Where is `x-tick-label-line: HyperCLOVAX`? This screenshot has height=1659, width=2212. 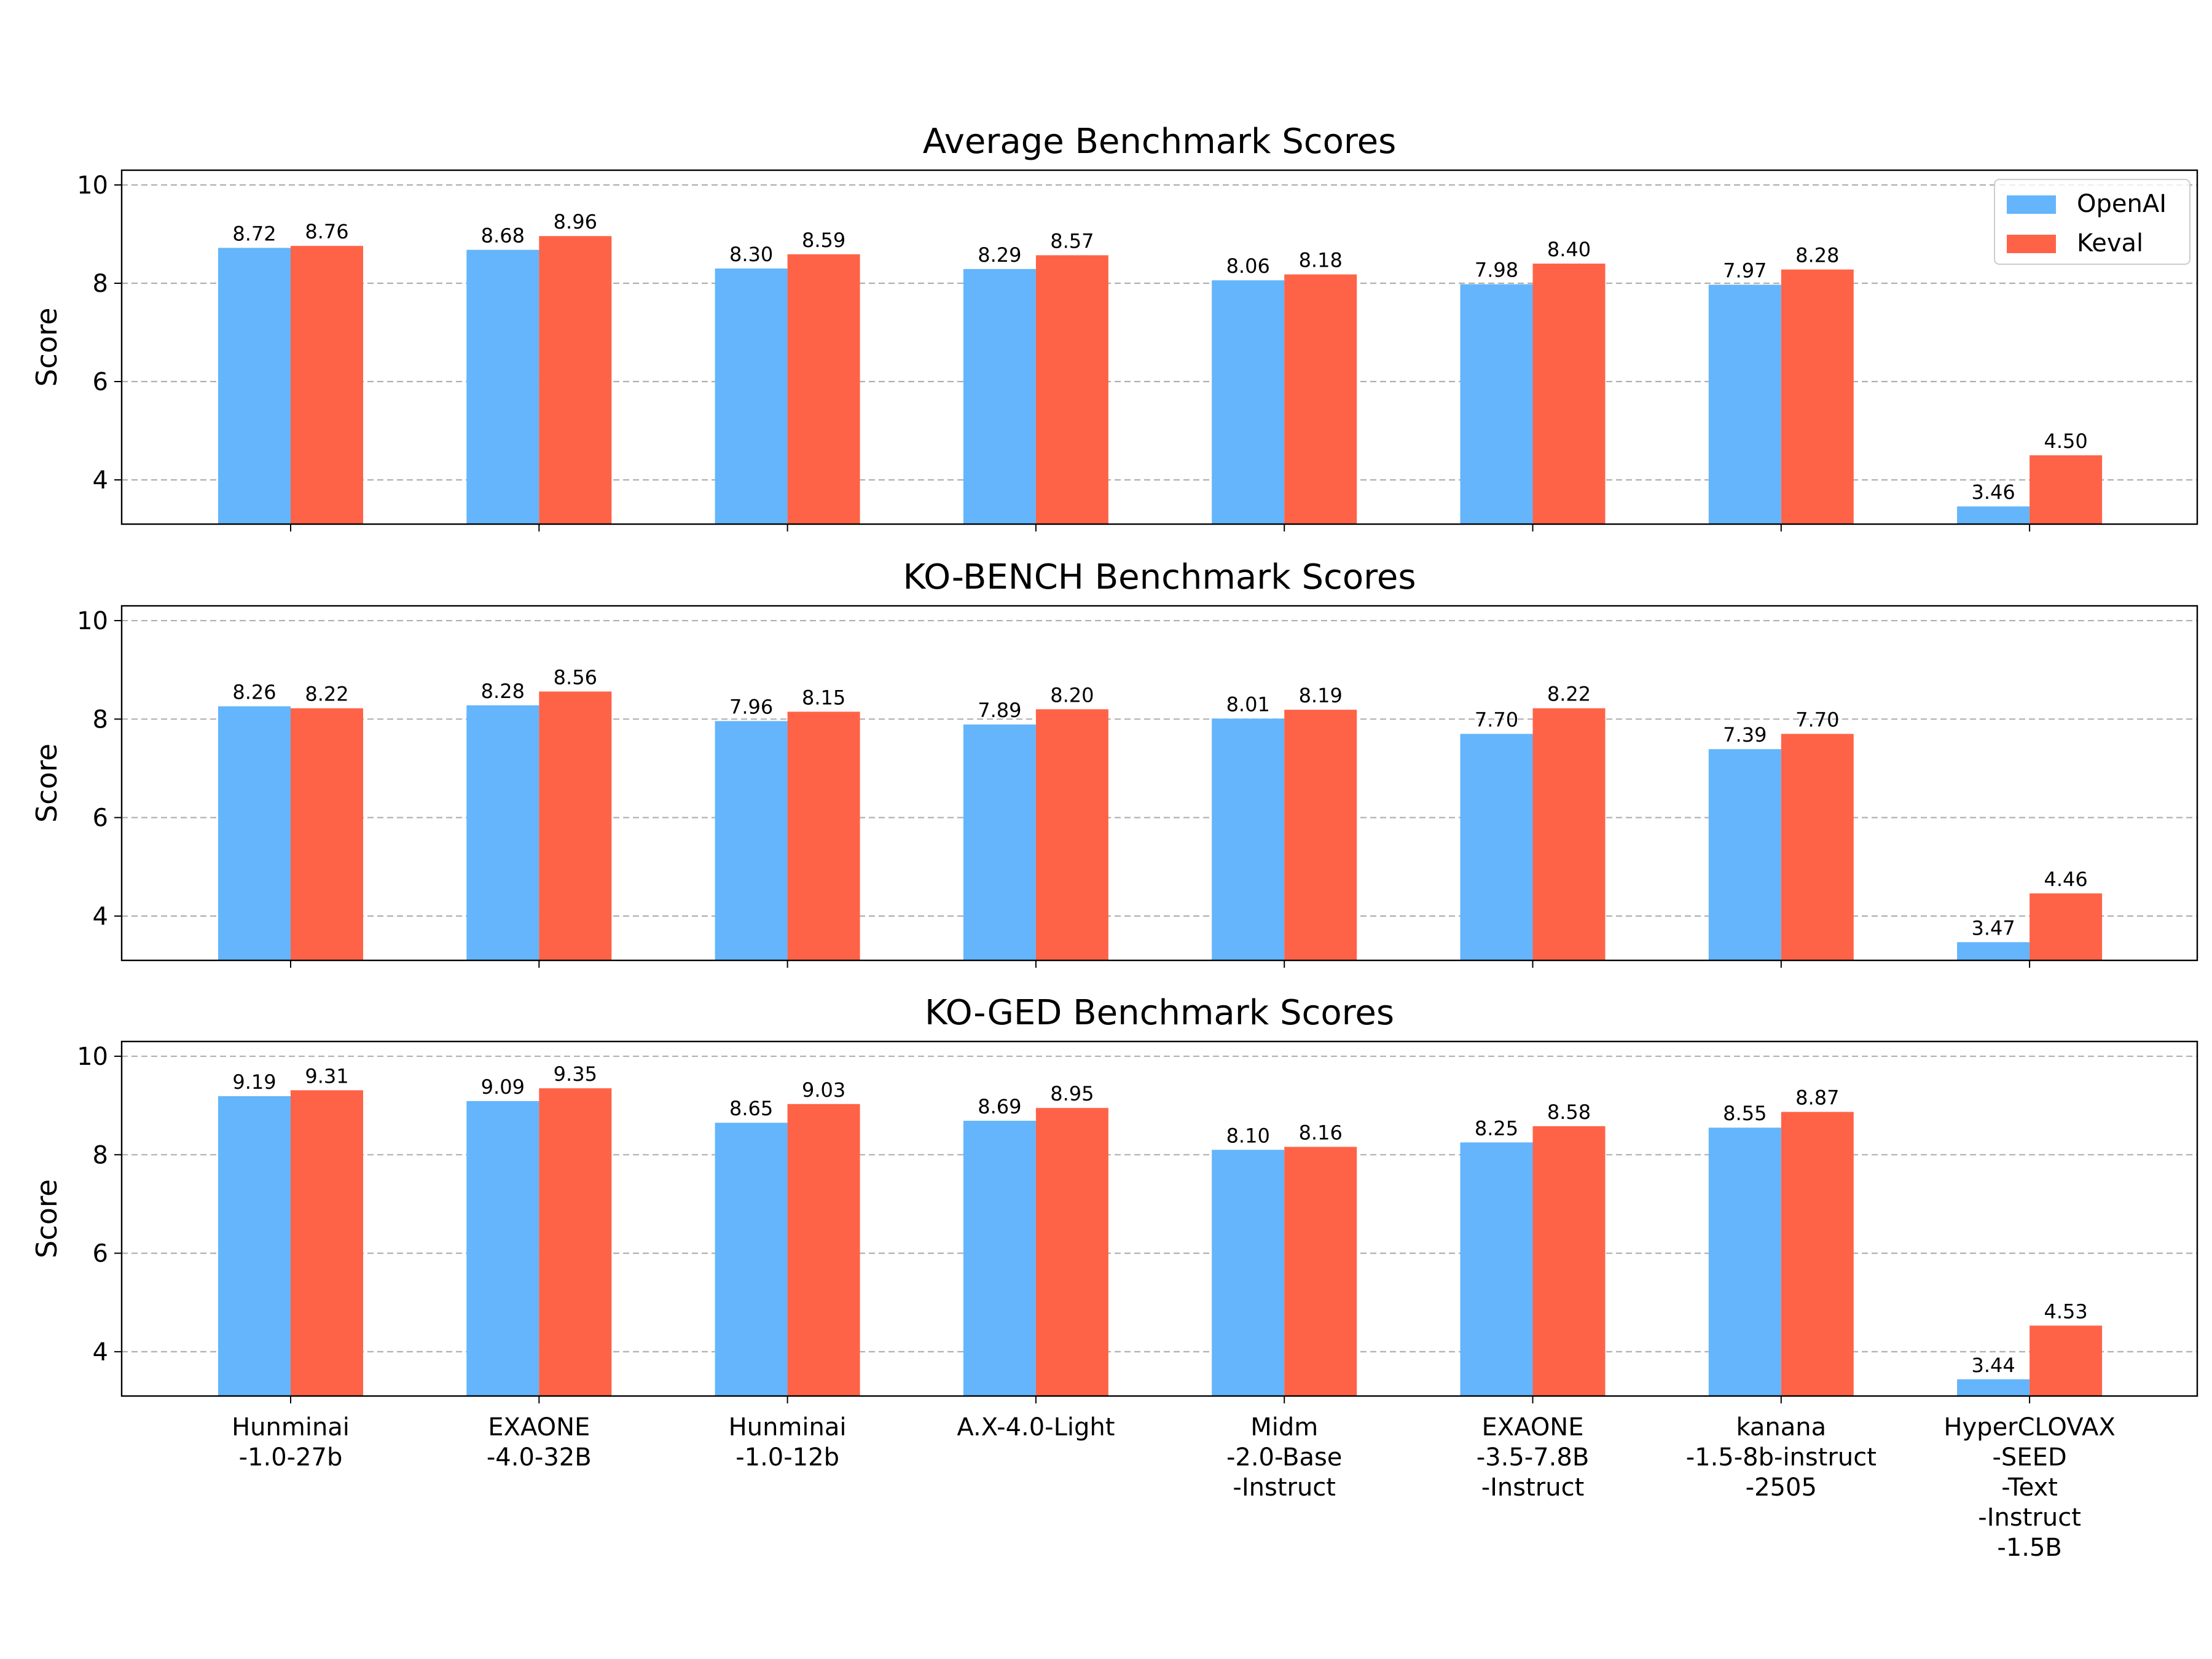 x-tick-label-line: HyperCLOVAX is located at coordinates (2029, 1427).